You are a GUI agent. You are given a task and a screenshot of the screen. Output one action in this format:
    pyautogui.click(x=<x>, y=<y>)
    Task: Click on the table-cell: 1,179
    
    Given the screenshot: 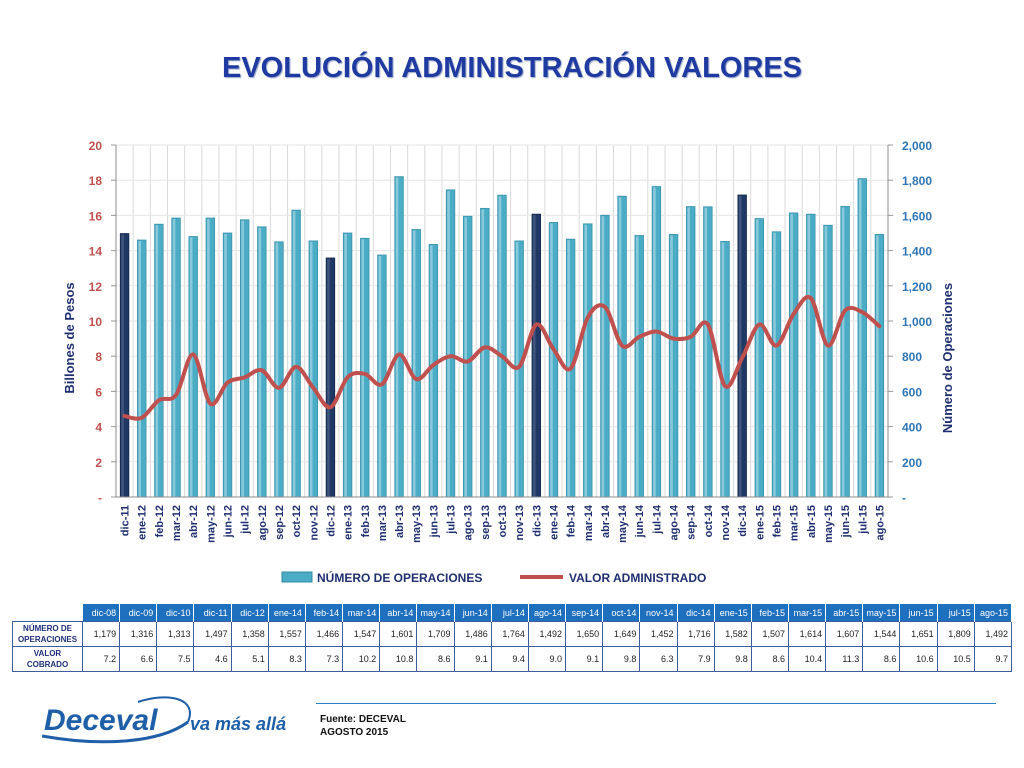 What is the action you would take?
    pyautogui.click(x=101, y=634)
    